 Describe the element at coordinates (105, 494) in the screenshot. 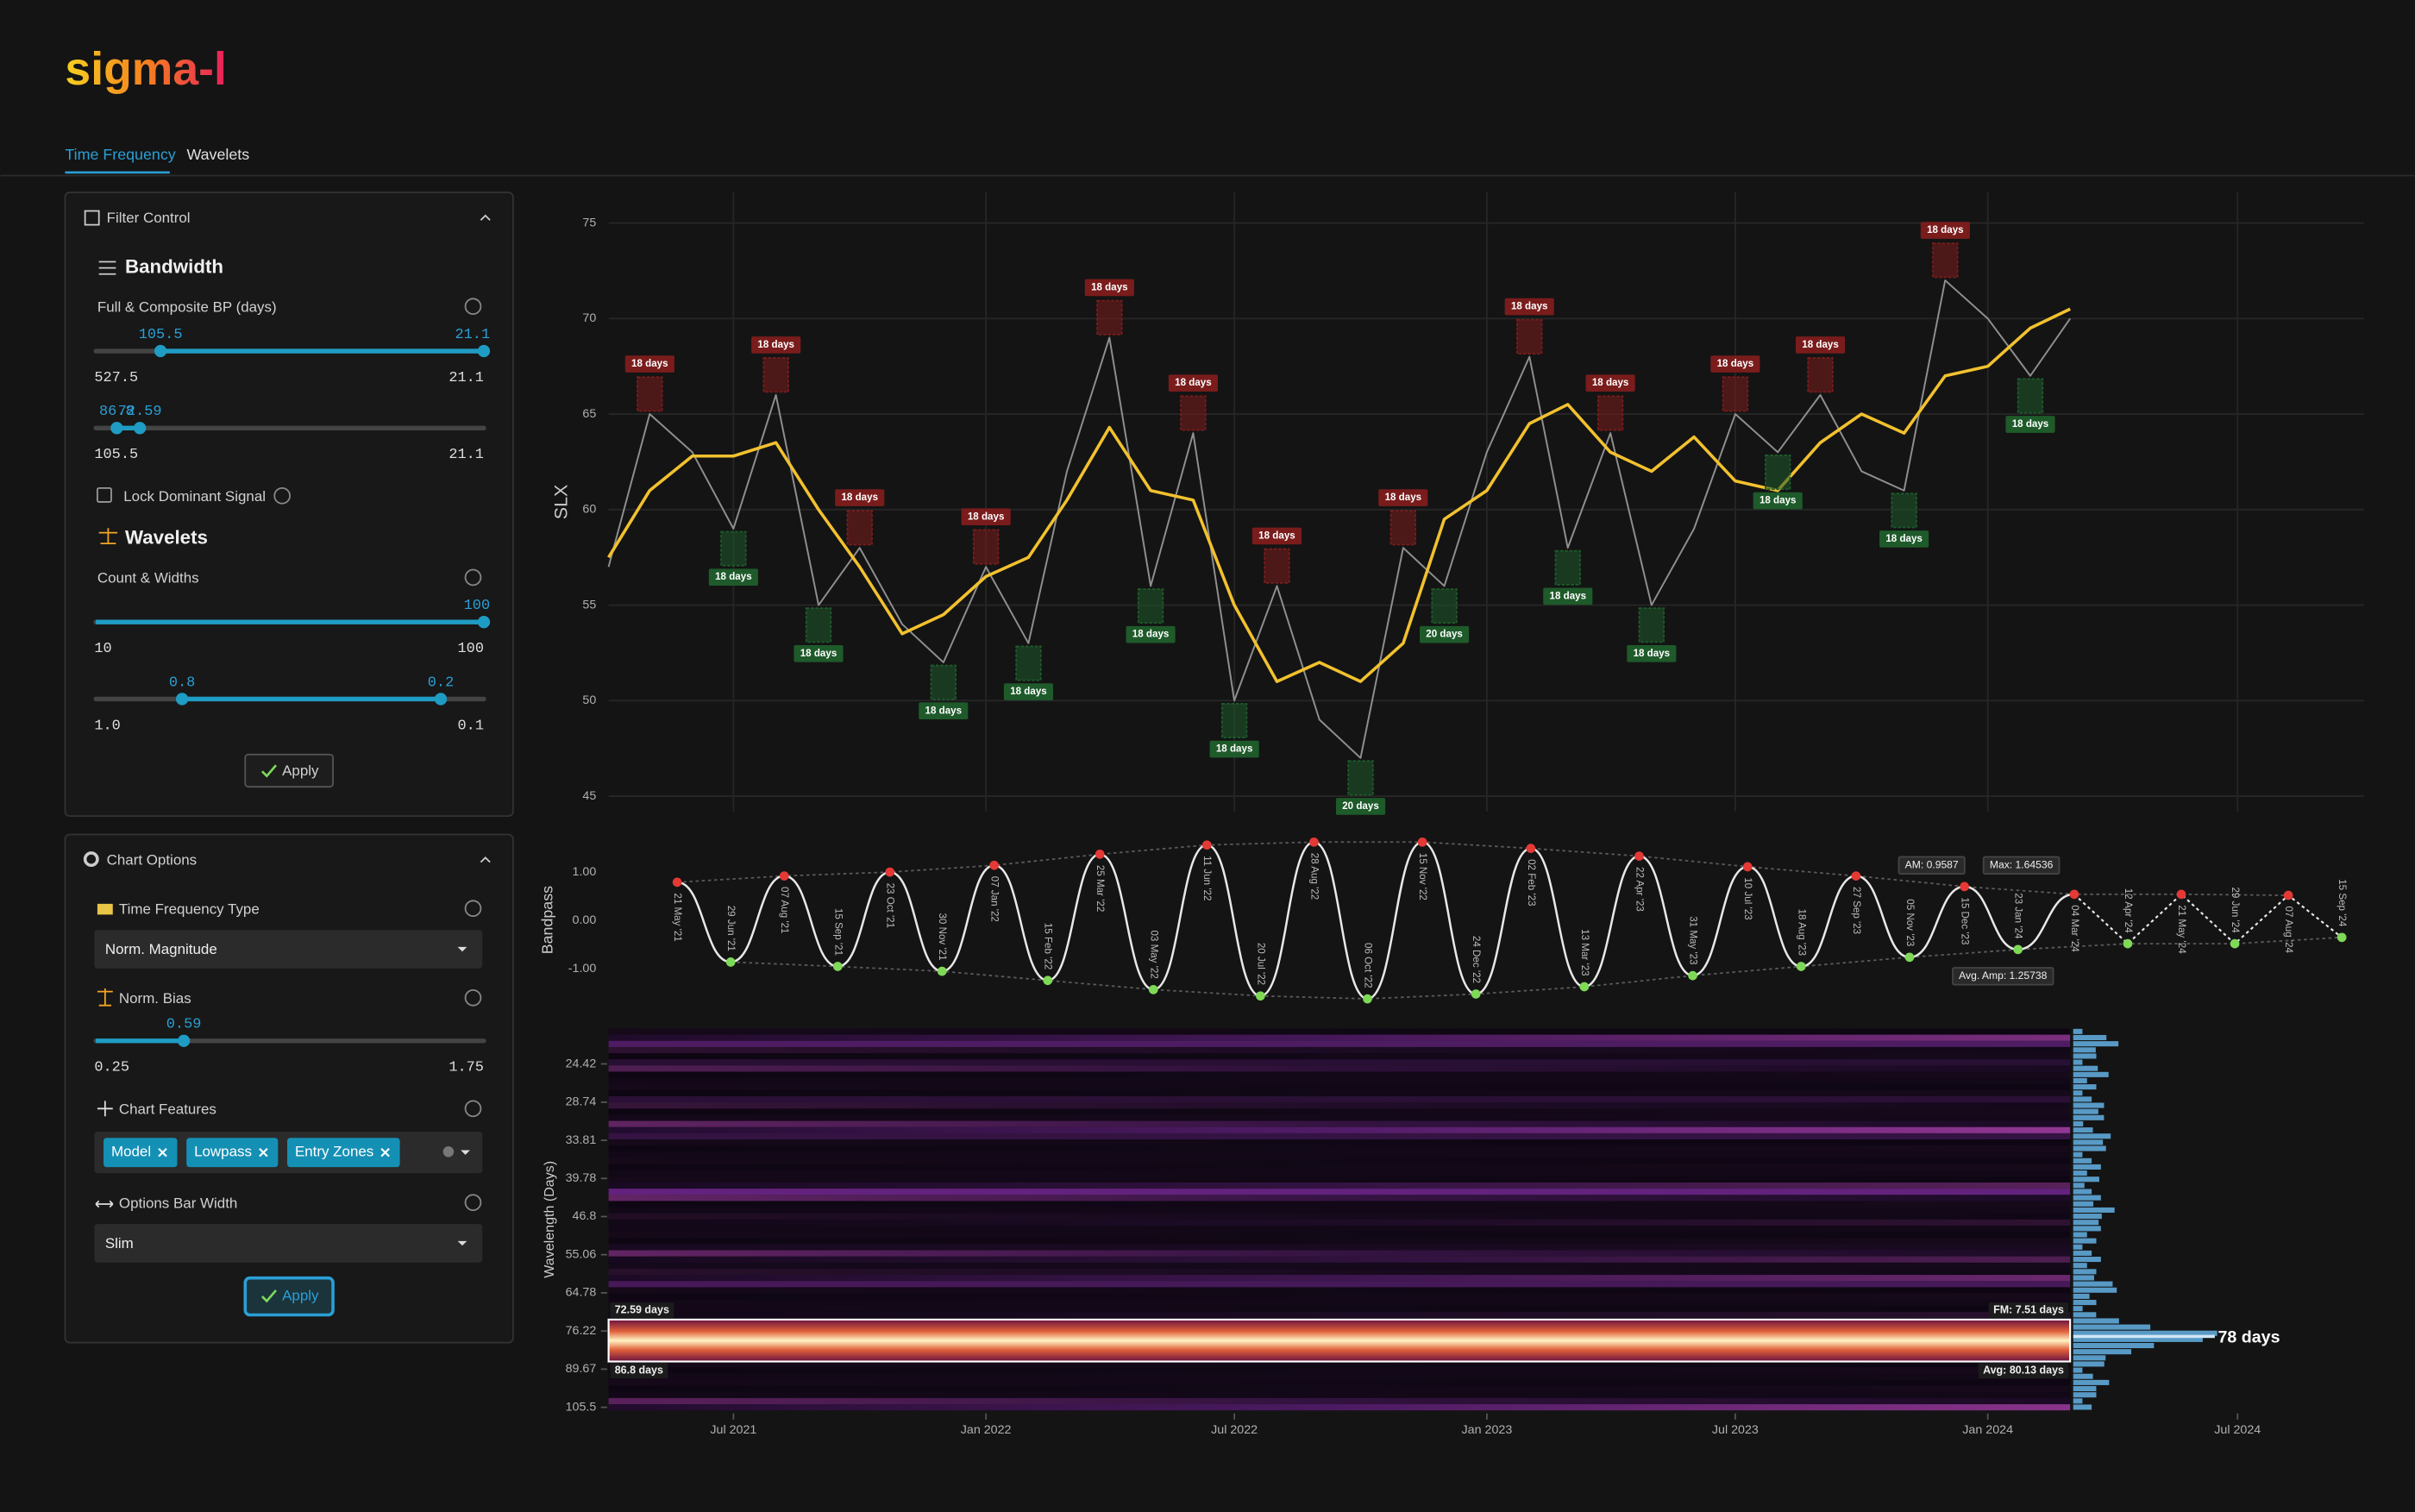

I see `checkbox` at that location.